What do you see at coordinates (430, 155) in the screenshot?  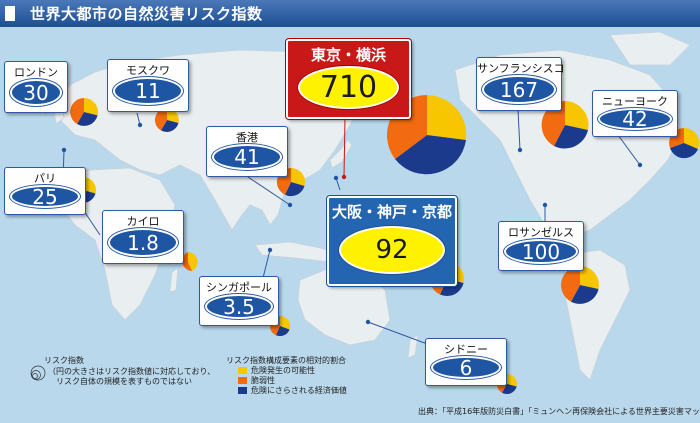 I see `pie-tokyo-exposure` at bounding box center [430, 155].